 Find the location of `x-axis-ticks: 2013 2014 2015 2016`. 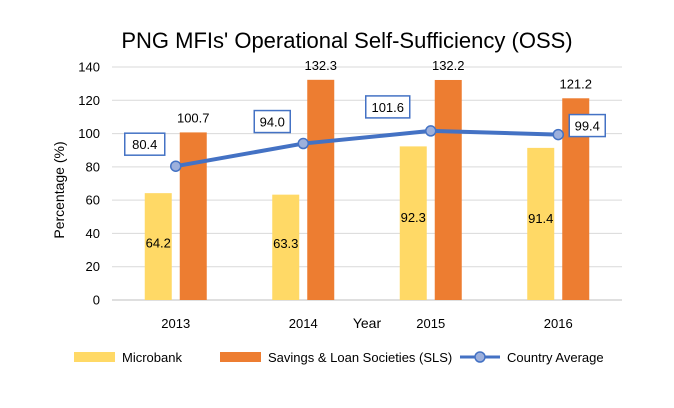

x-axis-ticks: 2013 2014 2015 2016 is located at coordinates (366, 323).